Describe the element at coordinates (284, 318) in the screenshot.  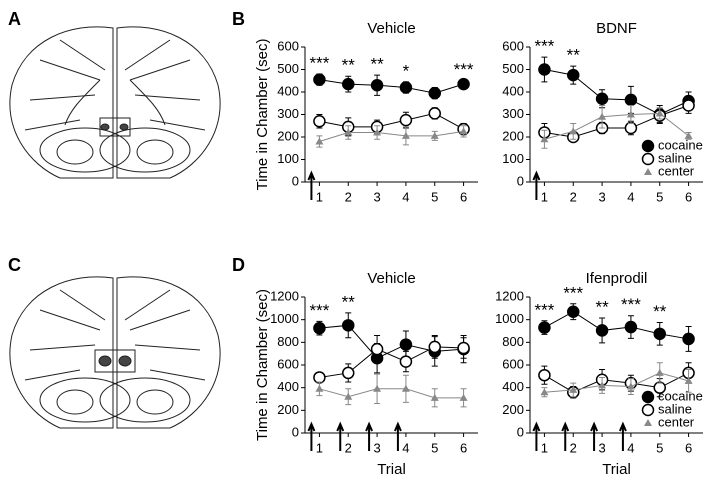
I see `y-tick-label: 1000` at that location.